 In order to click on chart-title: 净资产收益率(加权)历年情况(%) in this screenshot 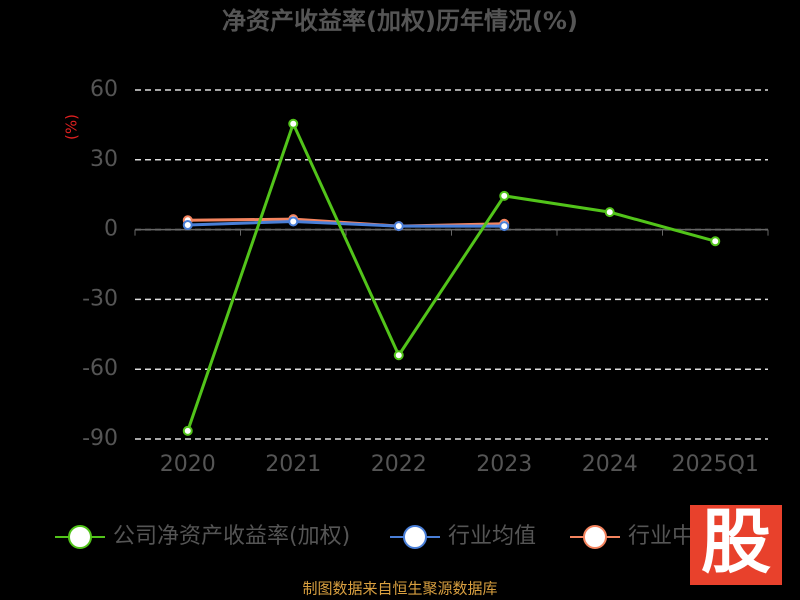, I will do `click(400, 21)`.